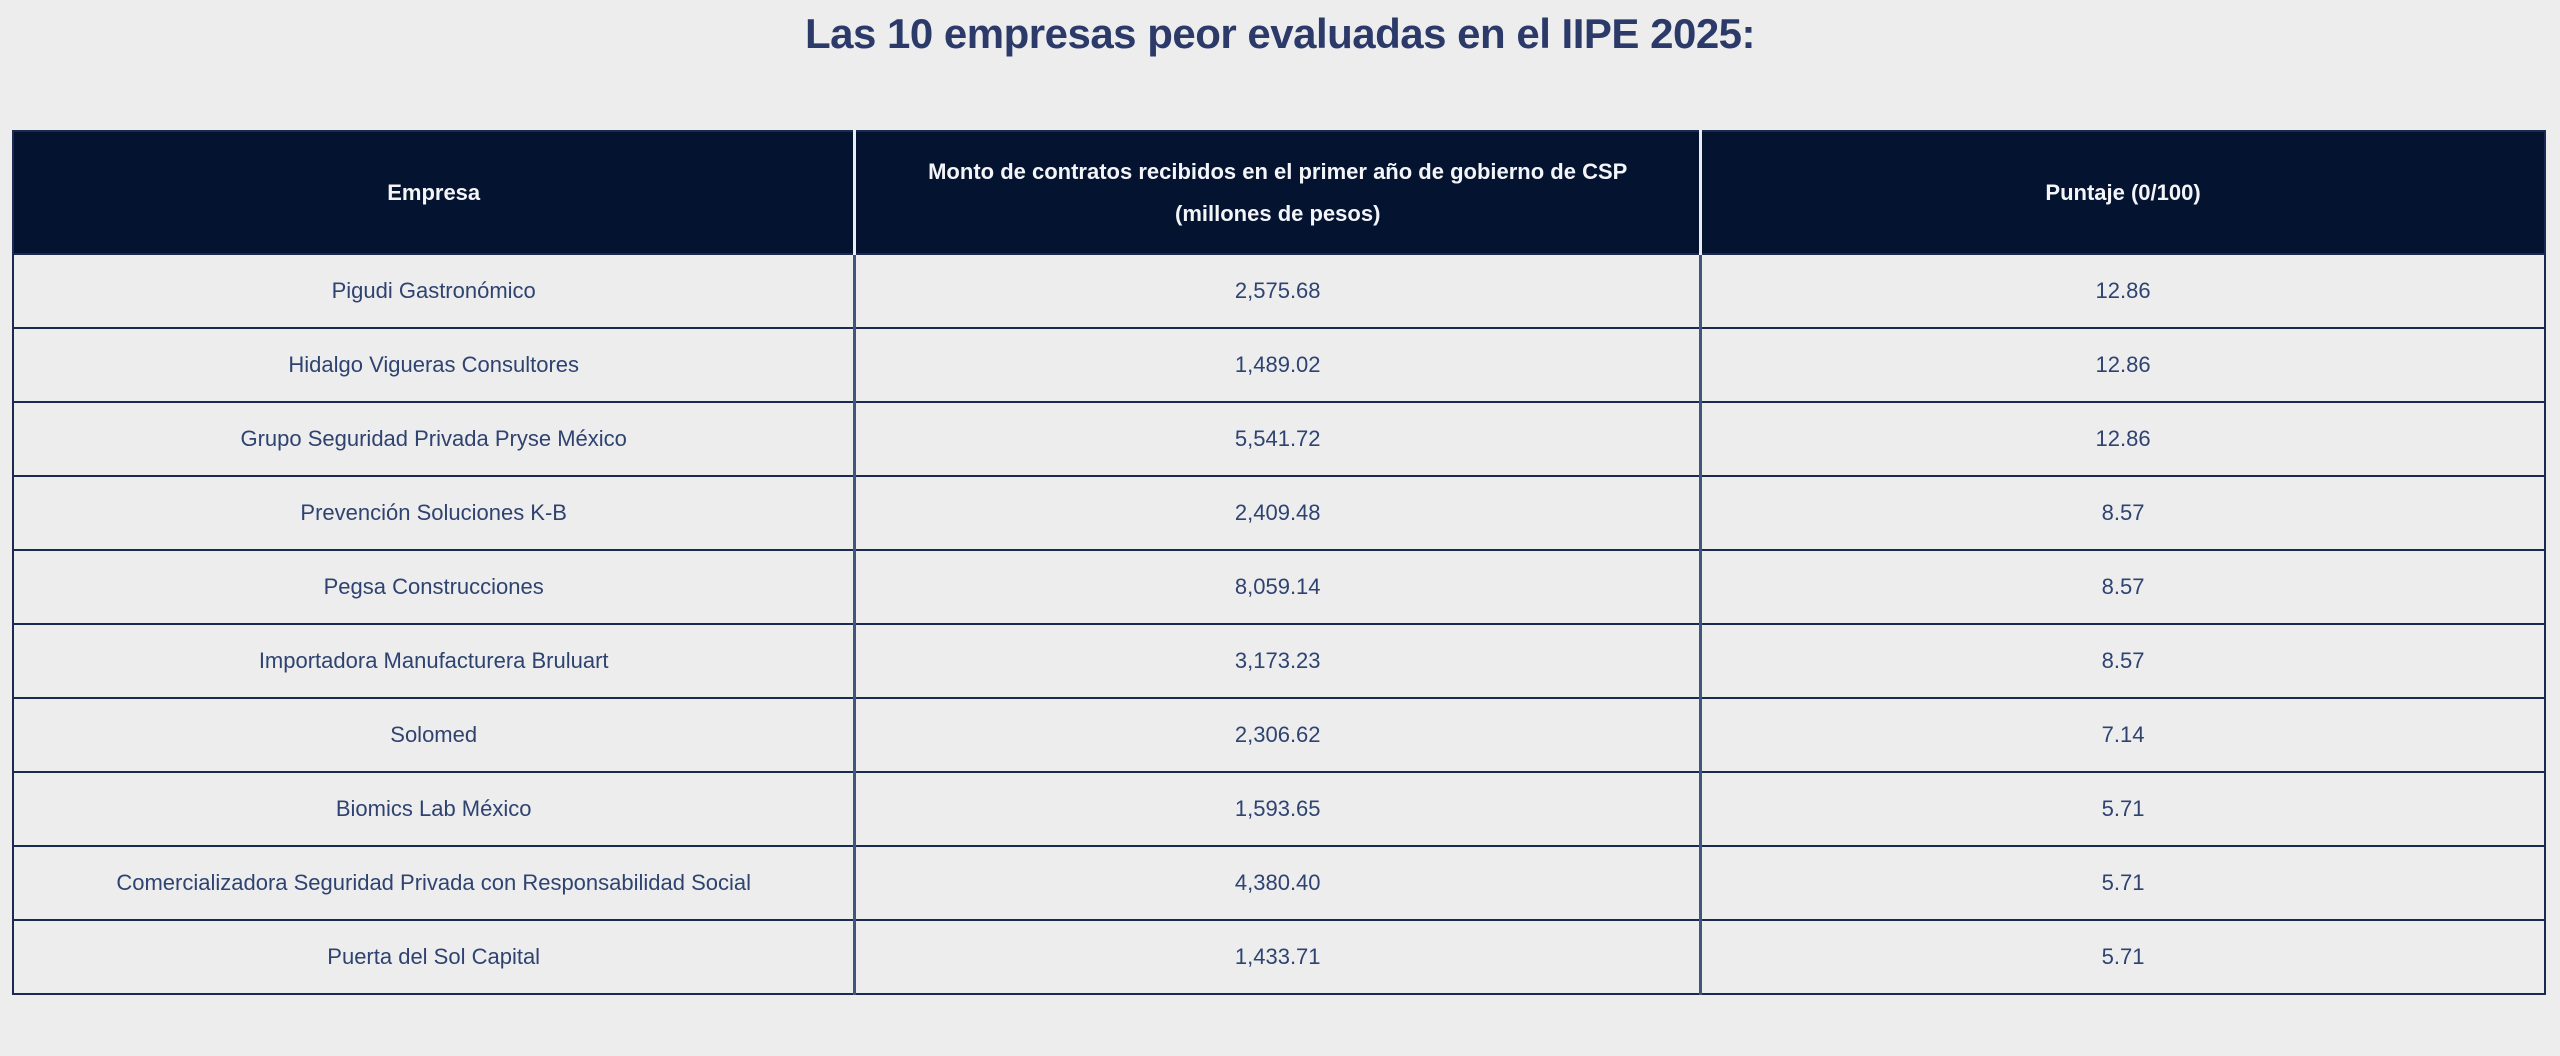  I want to click on amount-cell: 8,059.14, so click(1277, 586).